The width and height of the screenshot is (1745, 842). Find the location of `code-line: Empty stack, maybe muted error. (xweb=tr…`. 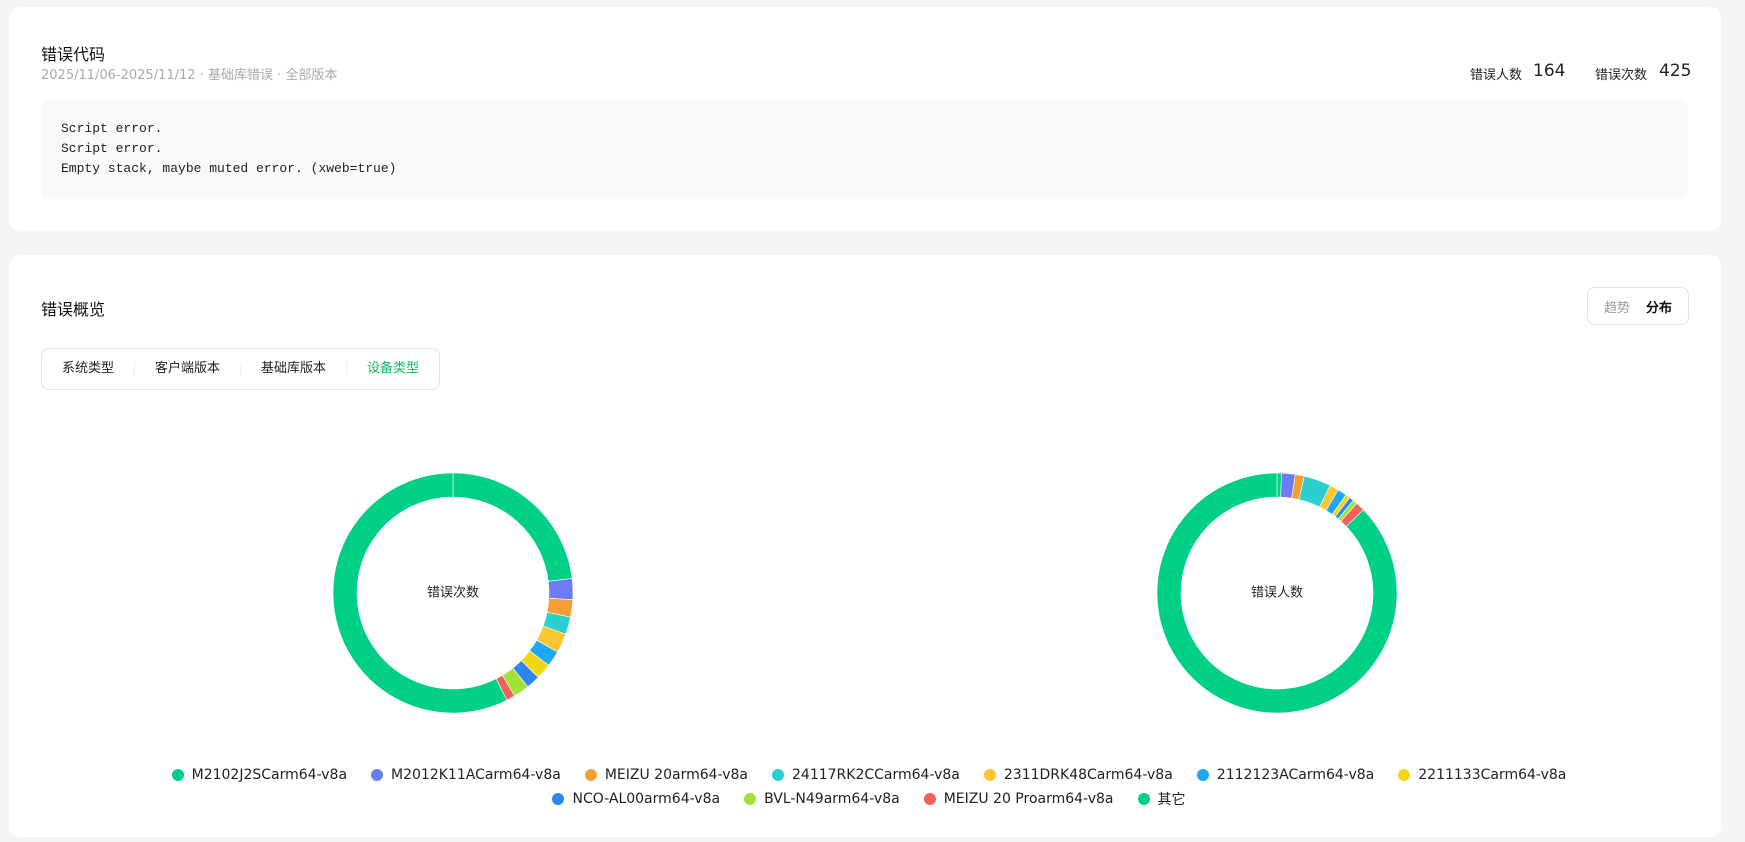

code-line: Empty stack, maybe muted error. (xweb=tr… is located at coordinates (229, 168).